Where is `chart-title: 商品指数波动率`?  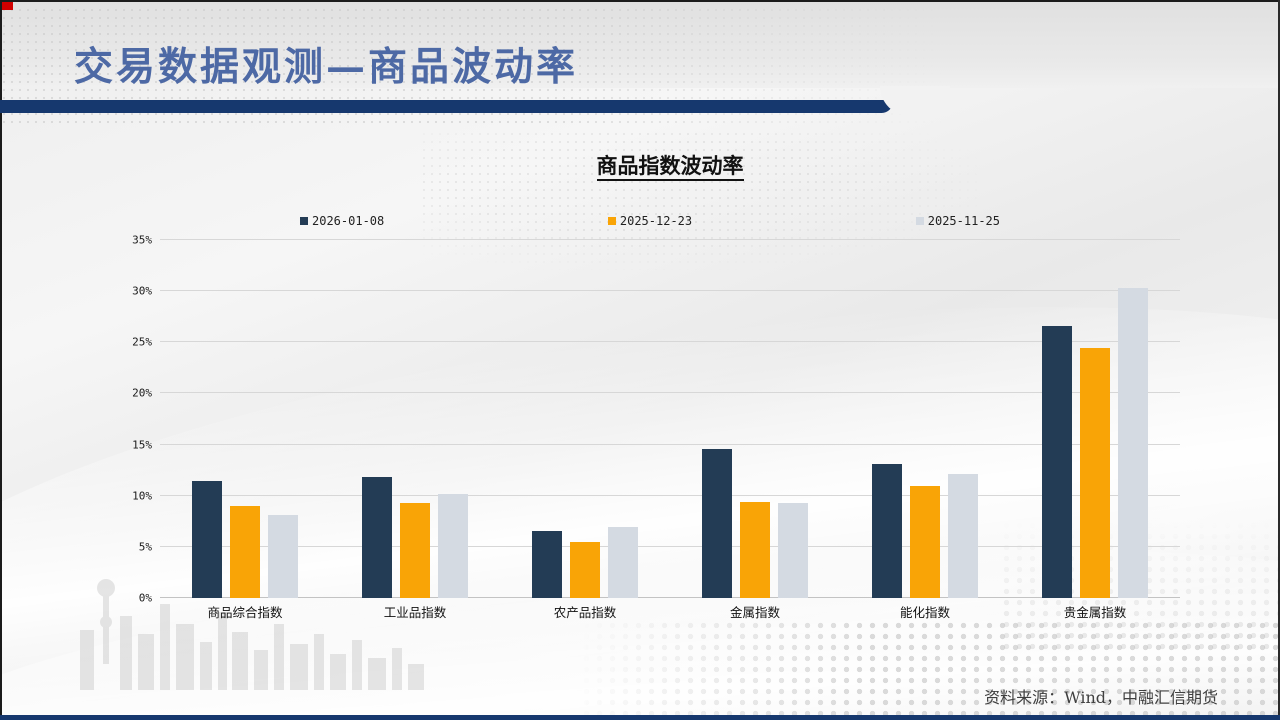 chart-title: 商品指数波动率 is located at coordinates (670, 165).